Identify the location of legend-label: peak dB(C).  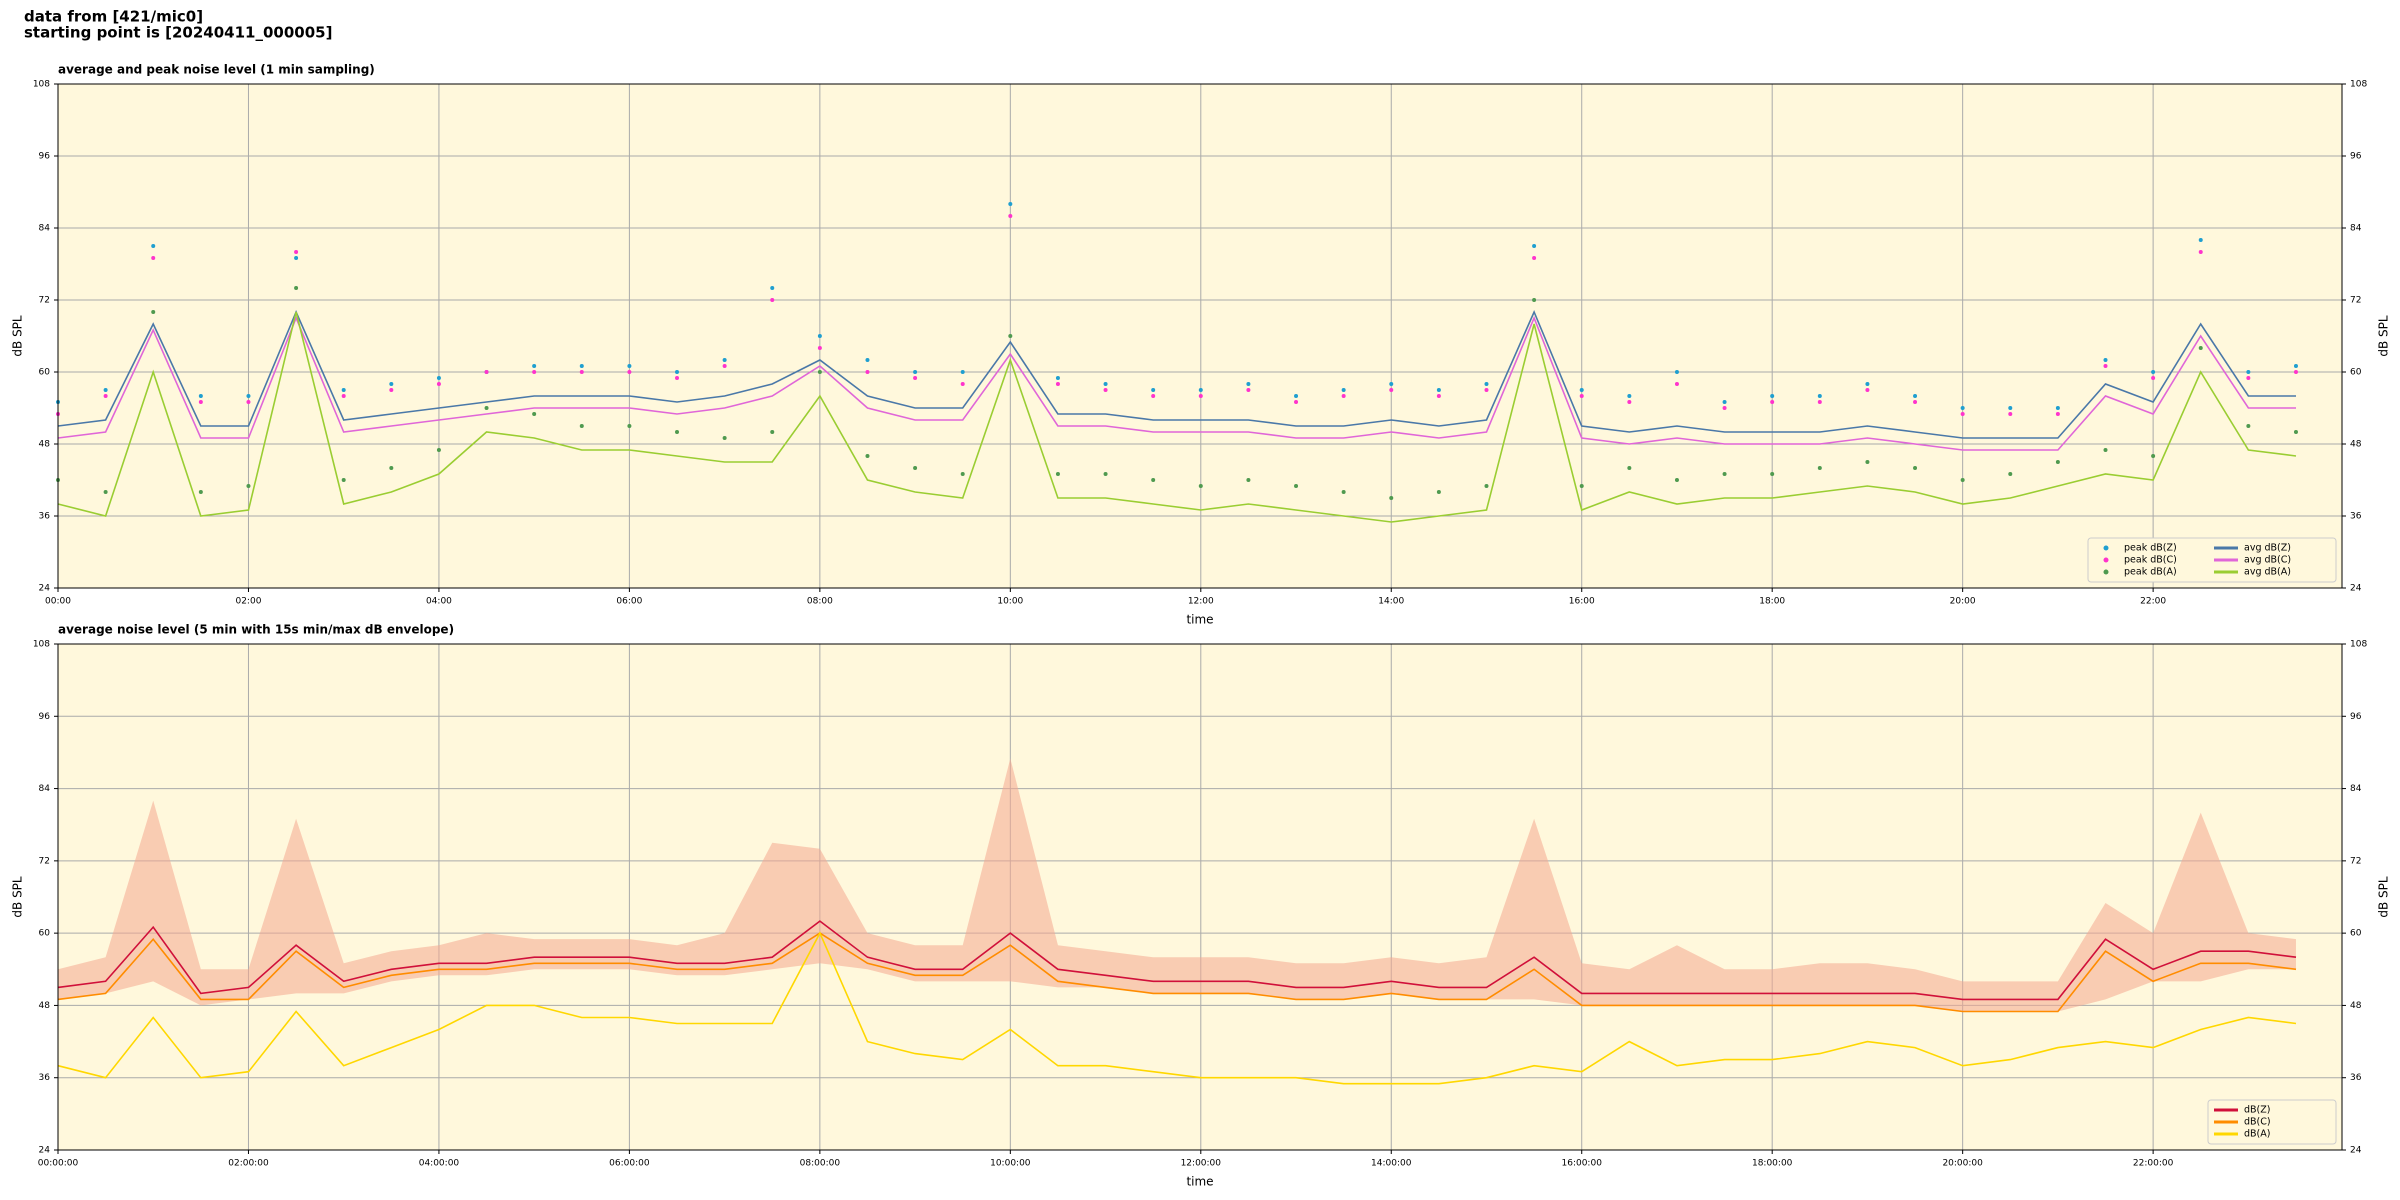
(2150, 560).